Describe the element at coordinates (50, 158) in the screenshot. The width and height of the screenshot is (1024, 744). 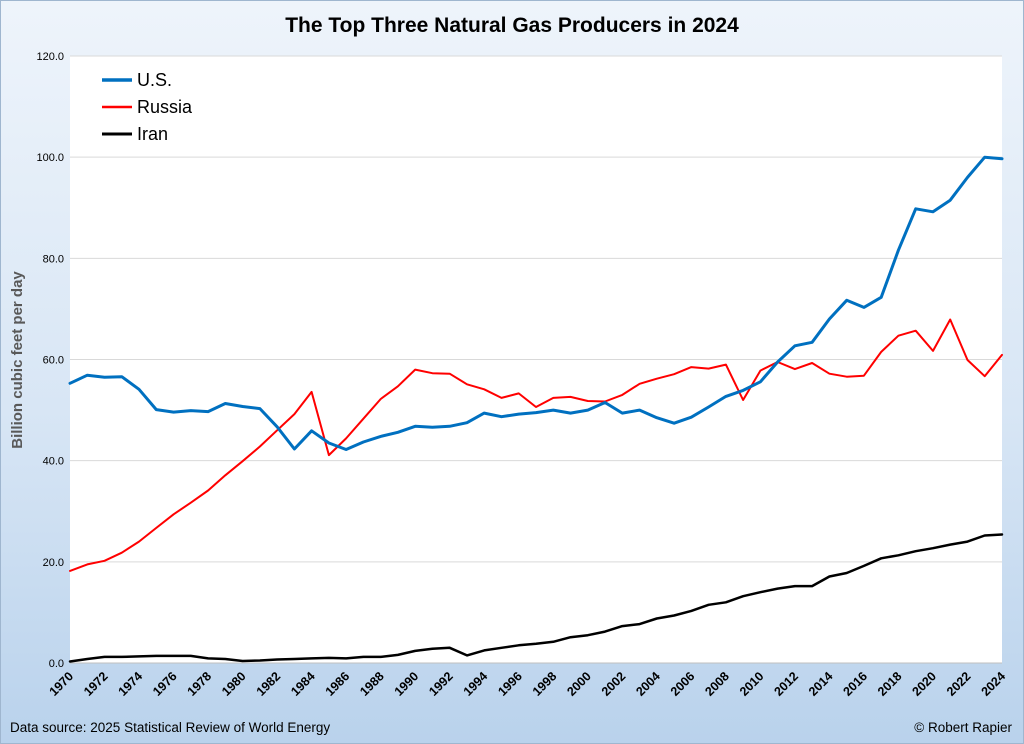
I see `y-tick-label: 100.0` at that location.